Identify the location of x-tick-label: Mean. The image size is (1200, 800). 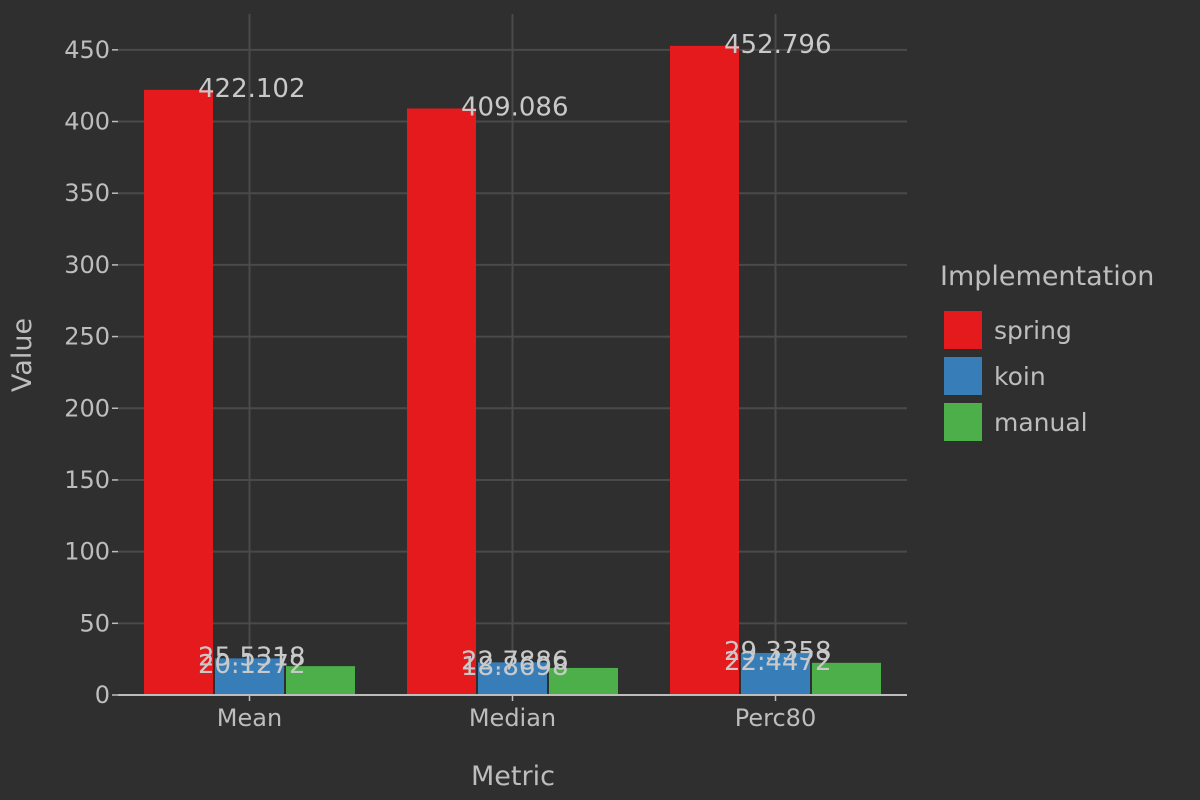
(249, 718).